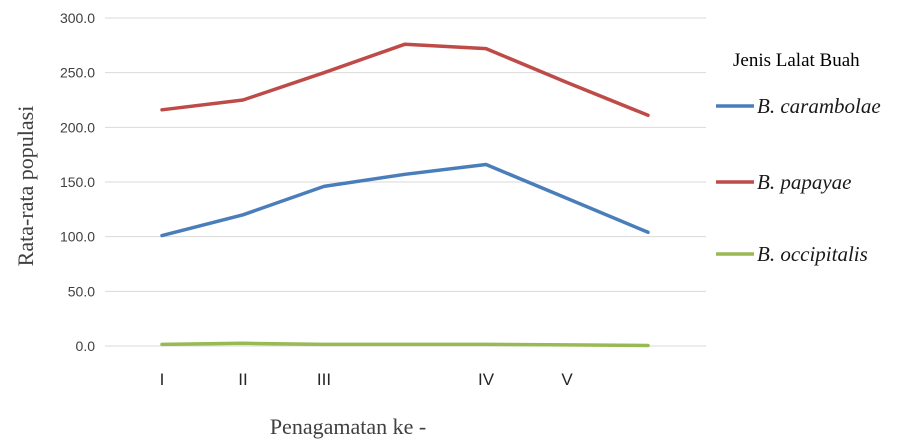 This screenshot has width=908, height=443. What do you see at coordinates (242, 379) in the screenshot?
I see `x-tick-label: II` at bounding box center [242, 379].